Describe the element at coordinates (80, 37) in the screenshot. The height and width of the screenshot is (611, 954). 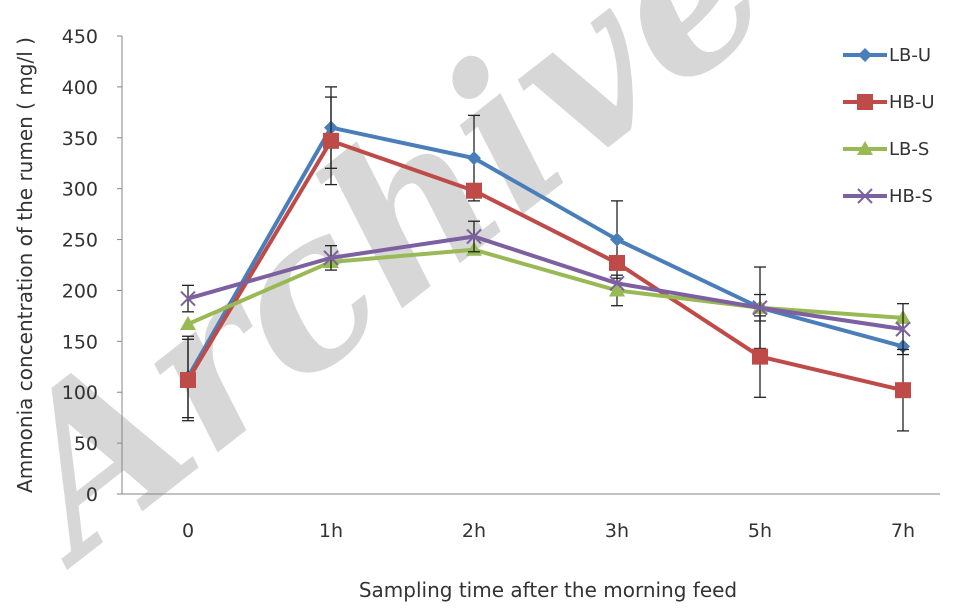
I see `y-tick-label: 450` at that location.